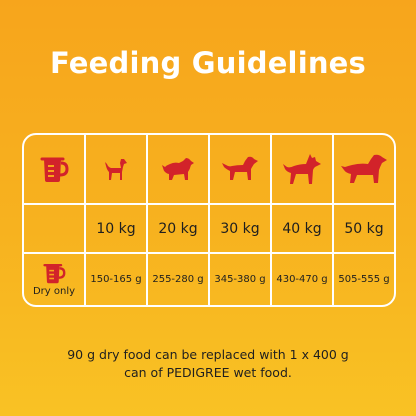 The image size is (416, 416). What do you see at coordinates (179, 279) in the screenshot?
I see `amount-cell: 255-280 g` at bounding box center [179, 279].